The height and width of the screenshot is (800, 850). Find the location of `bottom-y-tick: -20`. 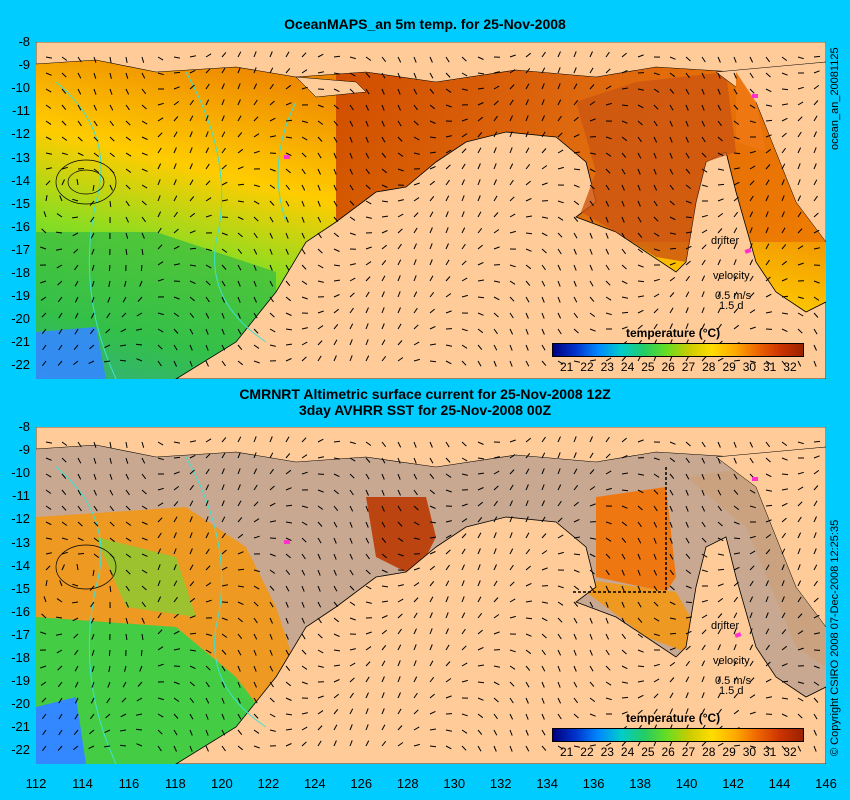

bottom-y-tick: -20 is located at coordinates (20, 704).